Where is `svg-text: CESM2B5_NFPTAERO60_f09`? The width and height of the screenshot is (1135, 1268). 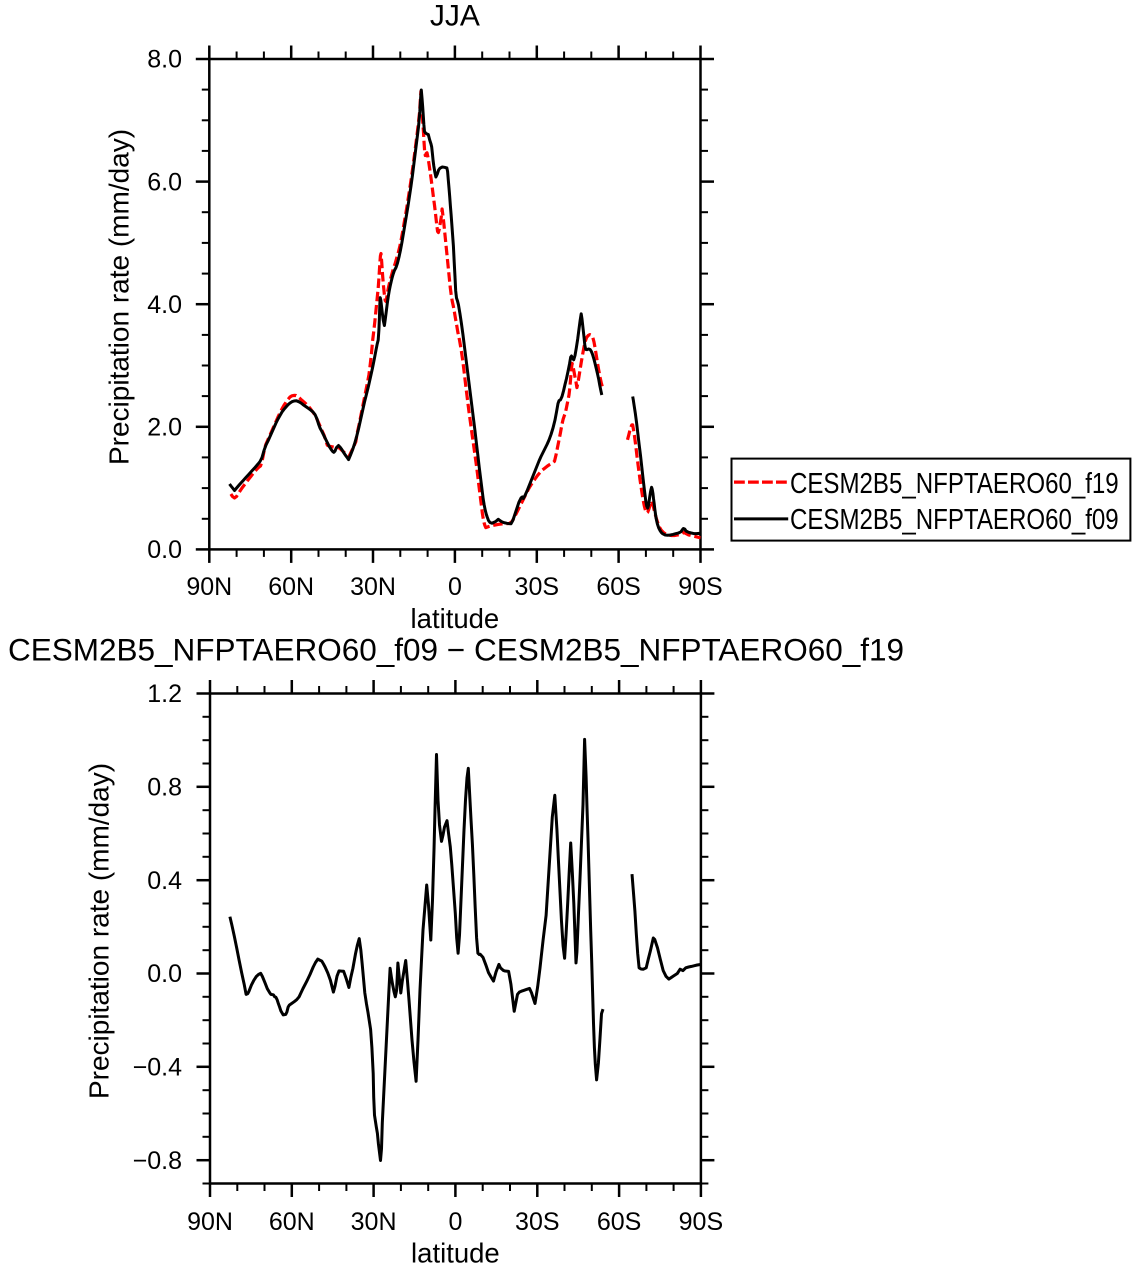 svg-text: CESM2B5_NFPTAERO60_f09 is located at coordinates (954, 519).